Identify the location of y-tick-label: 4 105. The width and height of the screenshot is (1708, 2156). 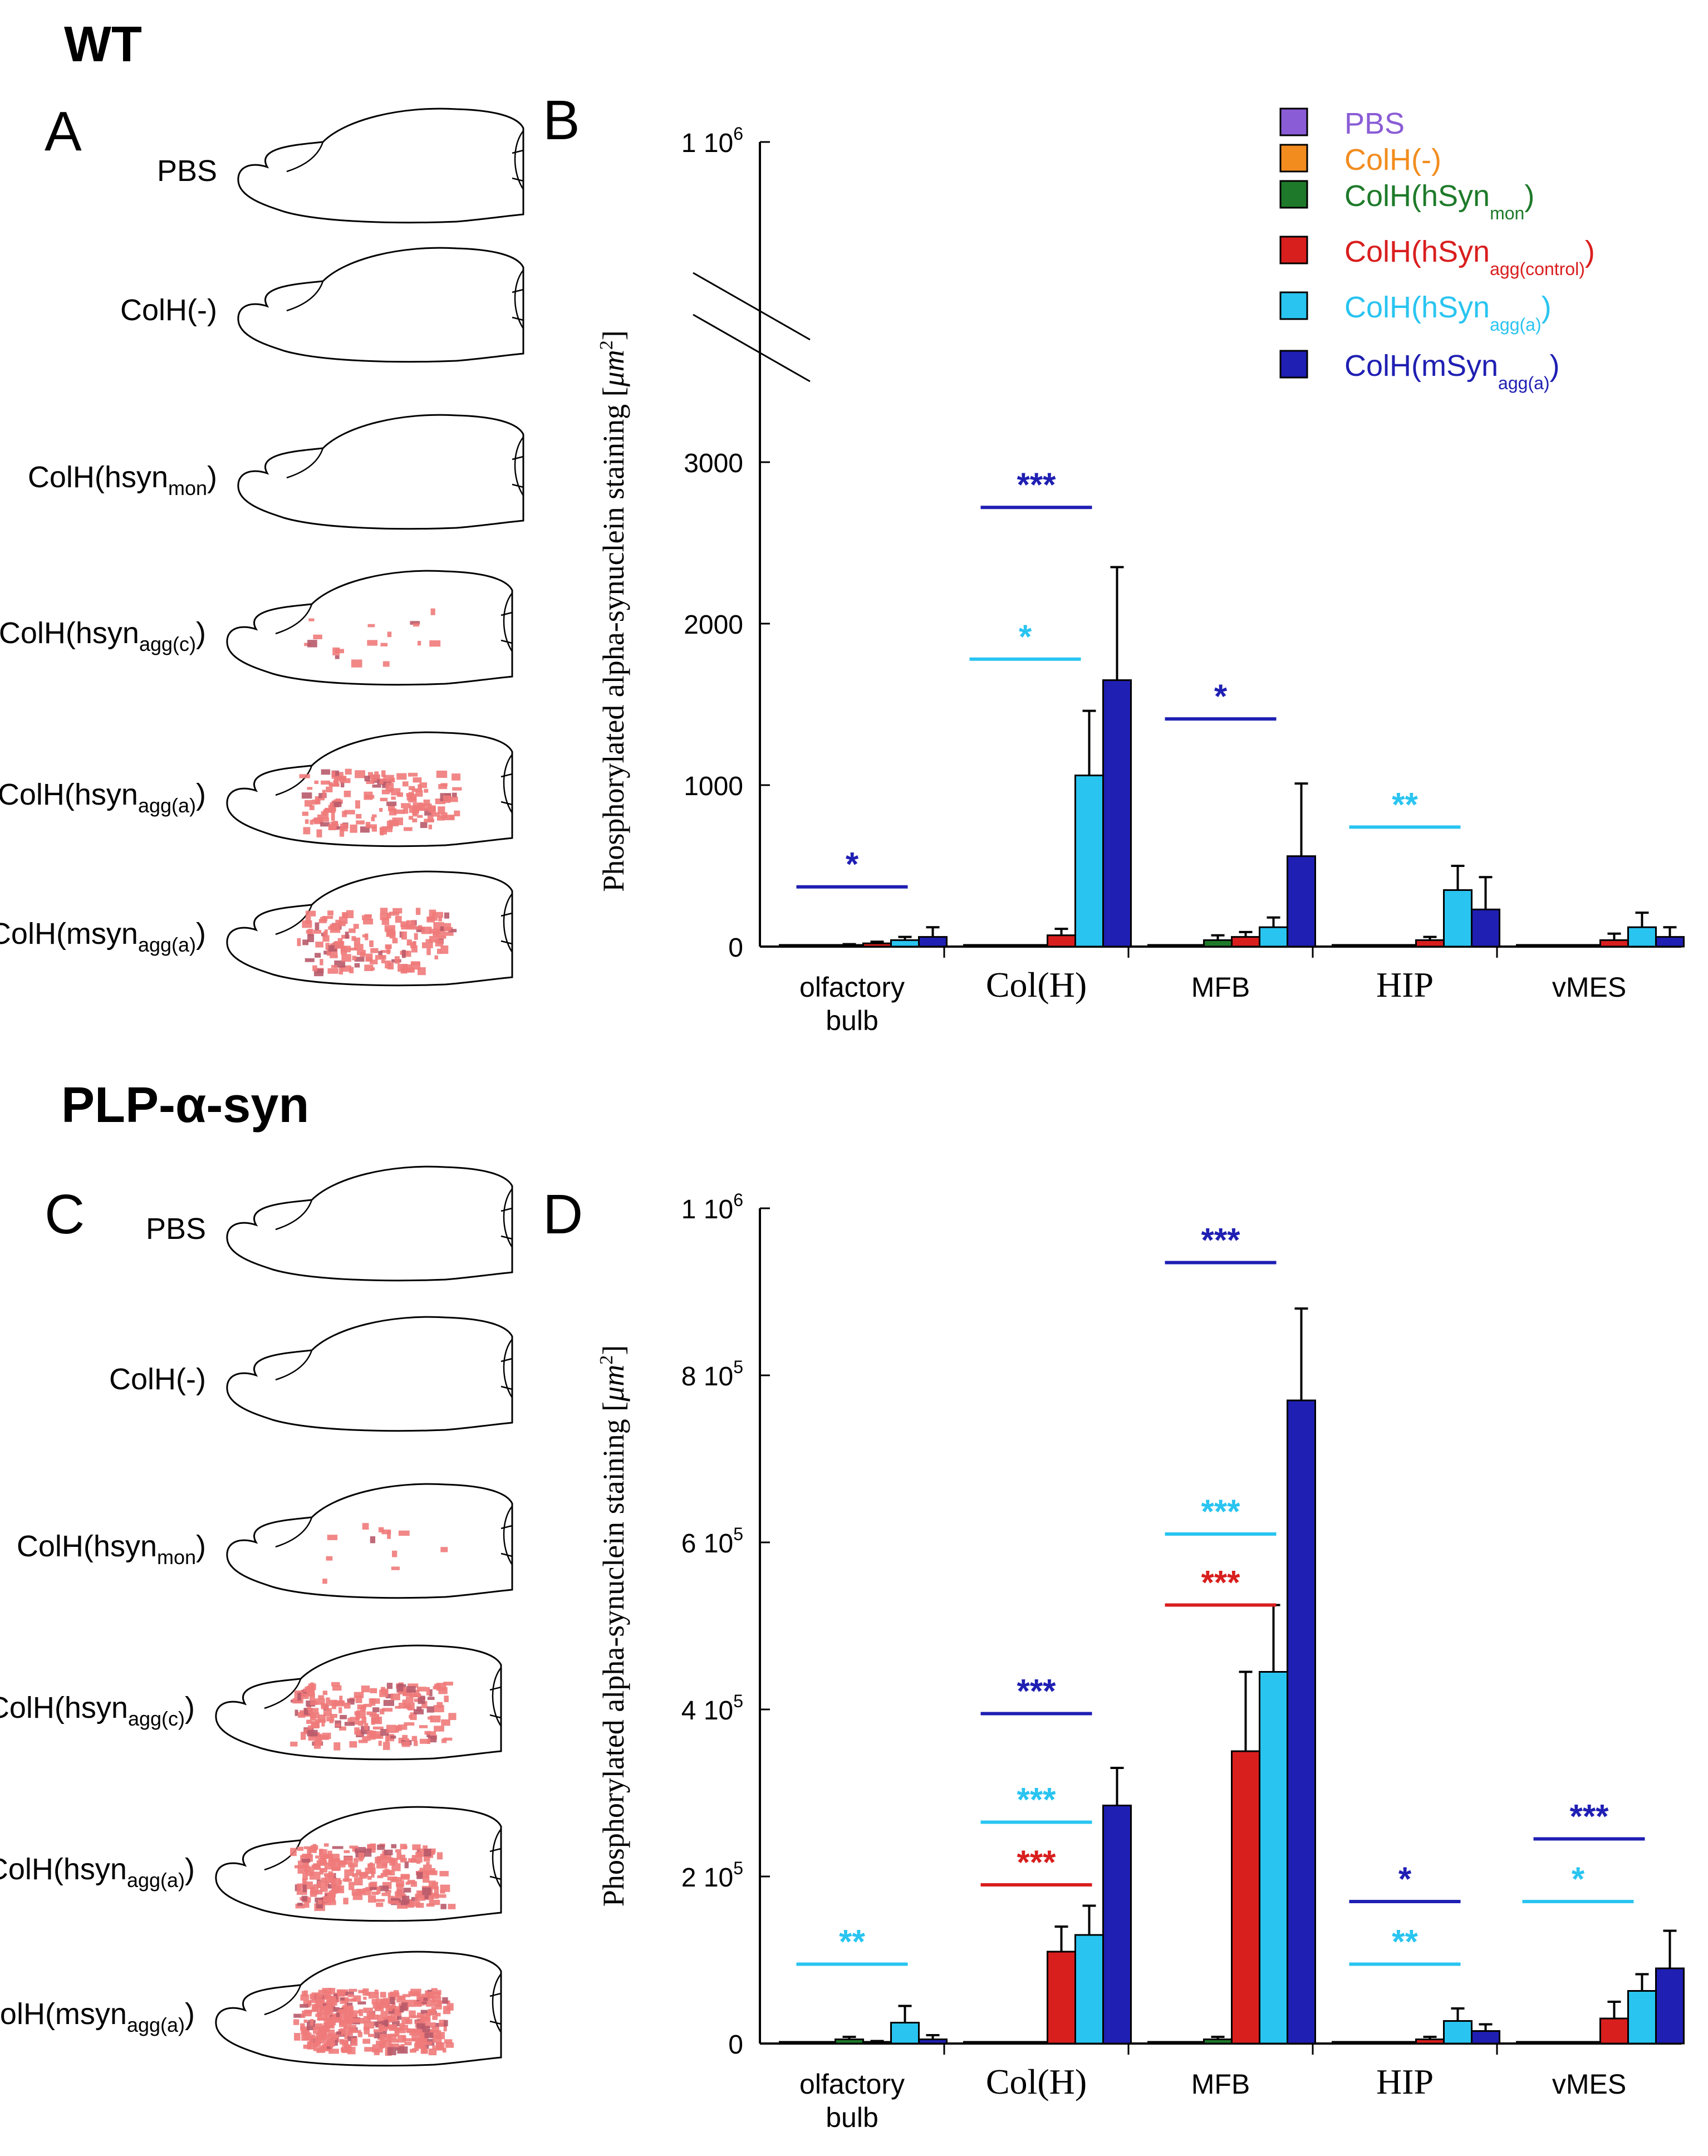
(712, 1708).